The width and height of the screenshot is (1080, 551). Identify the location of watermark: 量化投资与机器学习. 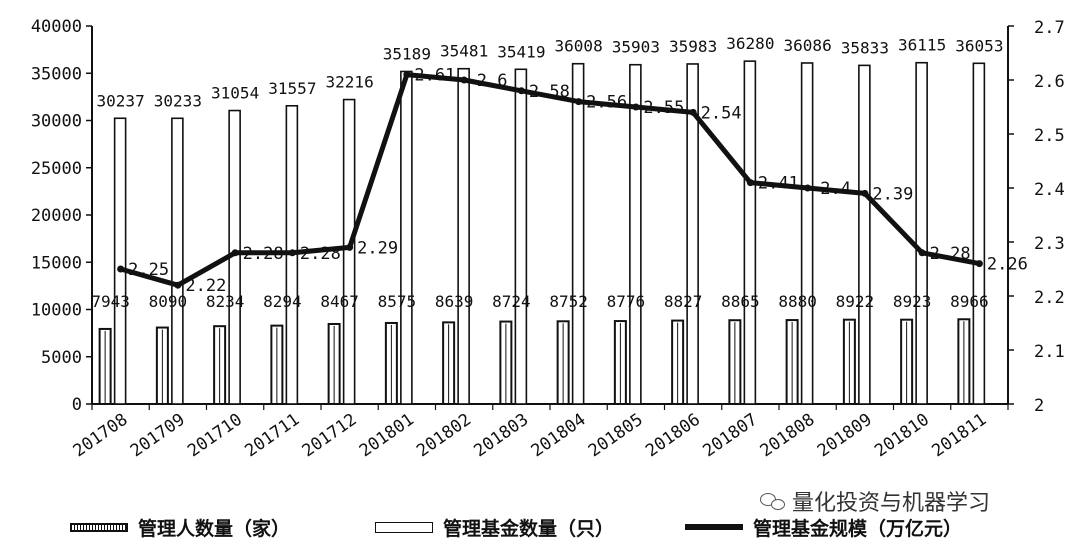
(875, 501).